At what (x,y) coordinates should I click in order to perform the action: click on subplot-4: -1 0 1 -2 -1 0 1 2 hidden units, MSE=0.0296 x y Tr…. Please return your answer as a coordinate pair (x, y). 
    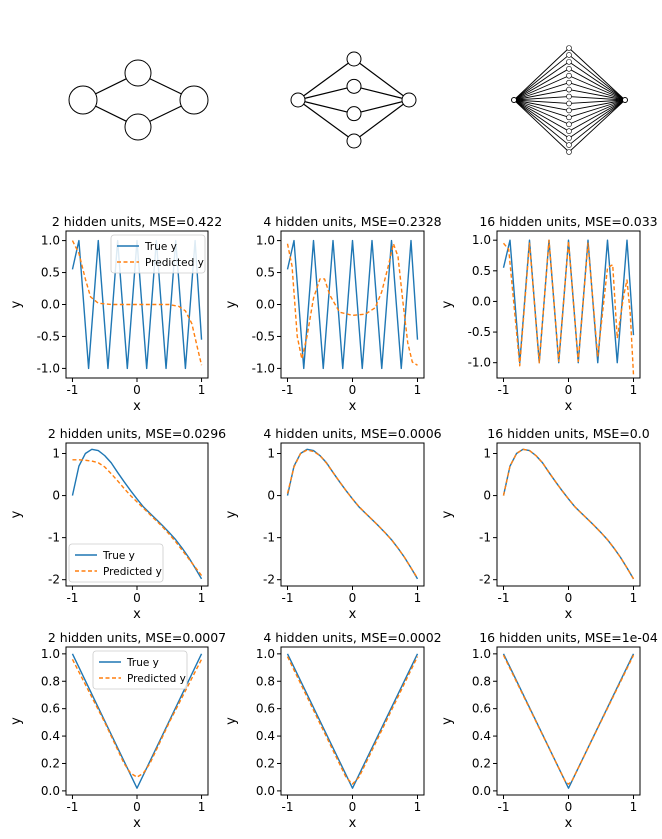
    Looking at the image, I should click on (117, 524).